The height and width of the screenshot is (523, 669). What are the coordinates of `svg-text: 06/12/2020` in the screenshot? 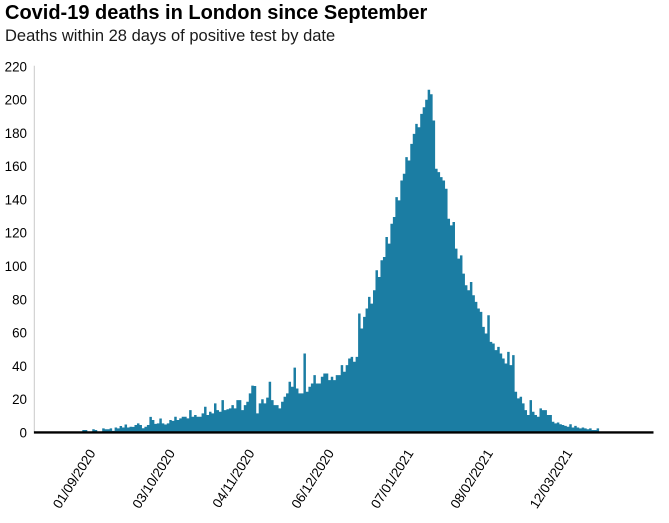 It's located at (312, 479).